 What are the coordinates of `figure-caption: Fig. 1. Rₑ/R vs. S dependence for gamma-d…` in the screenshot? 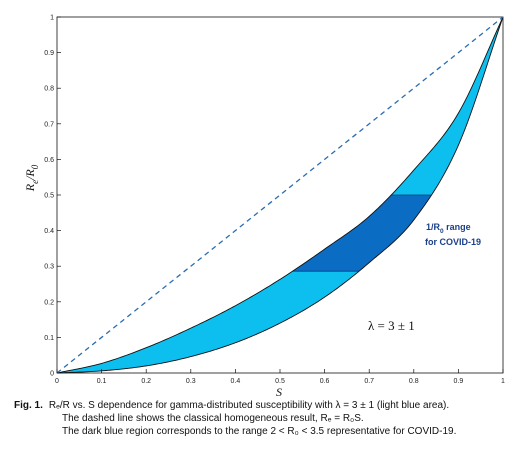 It's located at (270, 418).